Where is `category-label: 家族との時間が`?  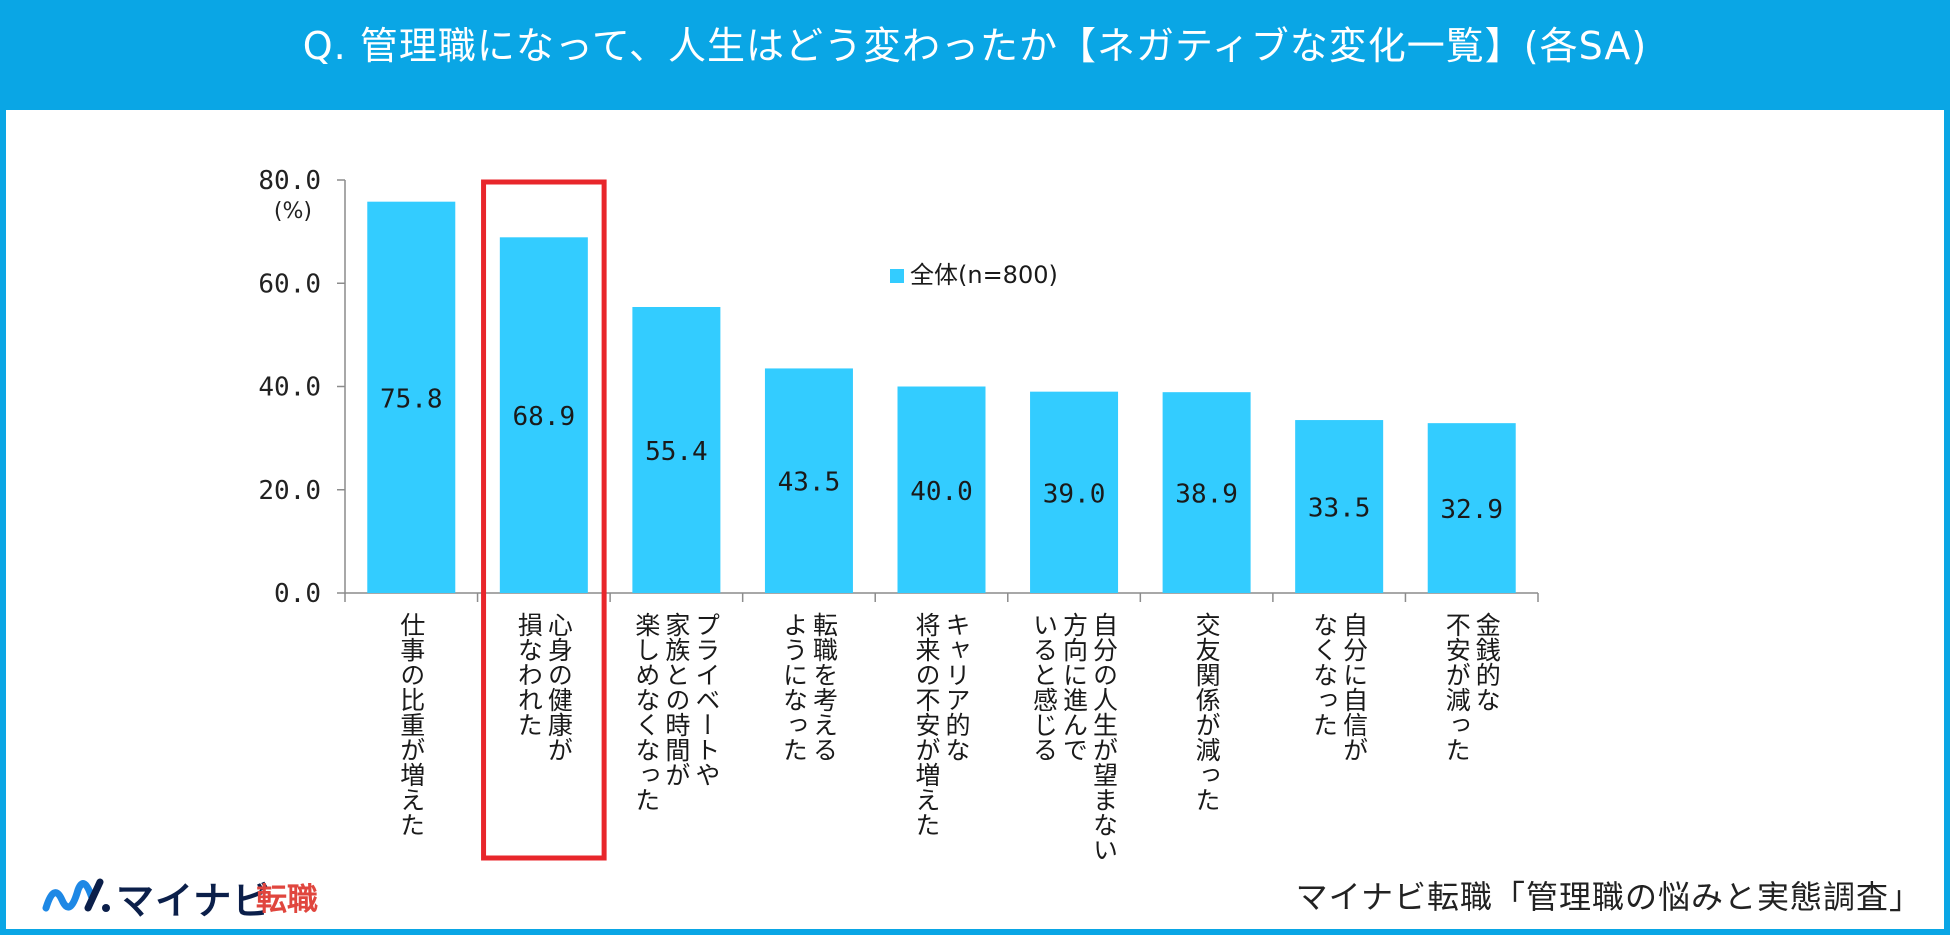
category-label: 家族との時間が is located at coordinates (676, 699).